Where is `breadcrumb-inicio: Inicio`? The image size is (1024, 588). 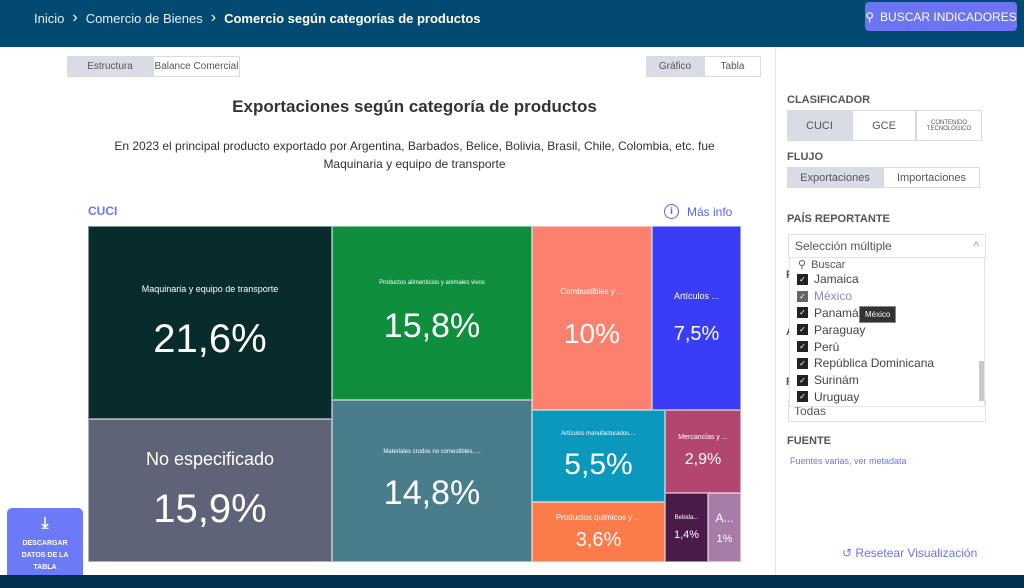
breadcrumb-inicio: Inicio is located at coordinates (49, 18).